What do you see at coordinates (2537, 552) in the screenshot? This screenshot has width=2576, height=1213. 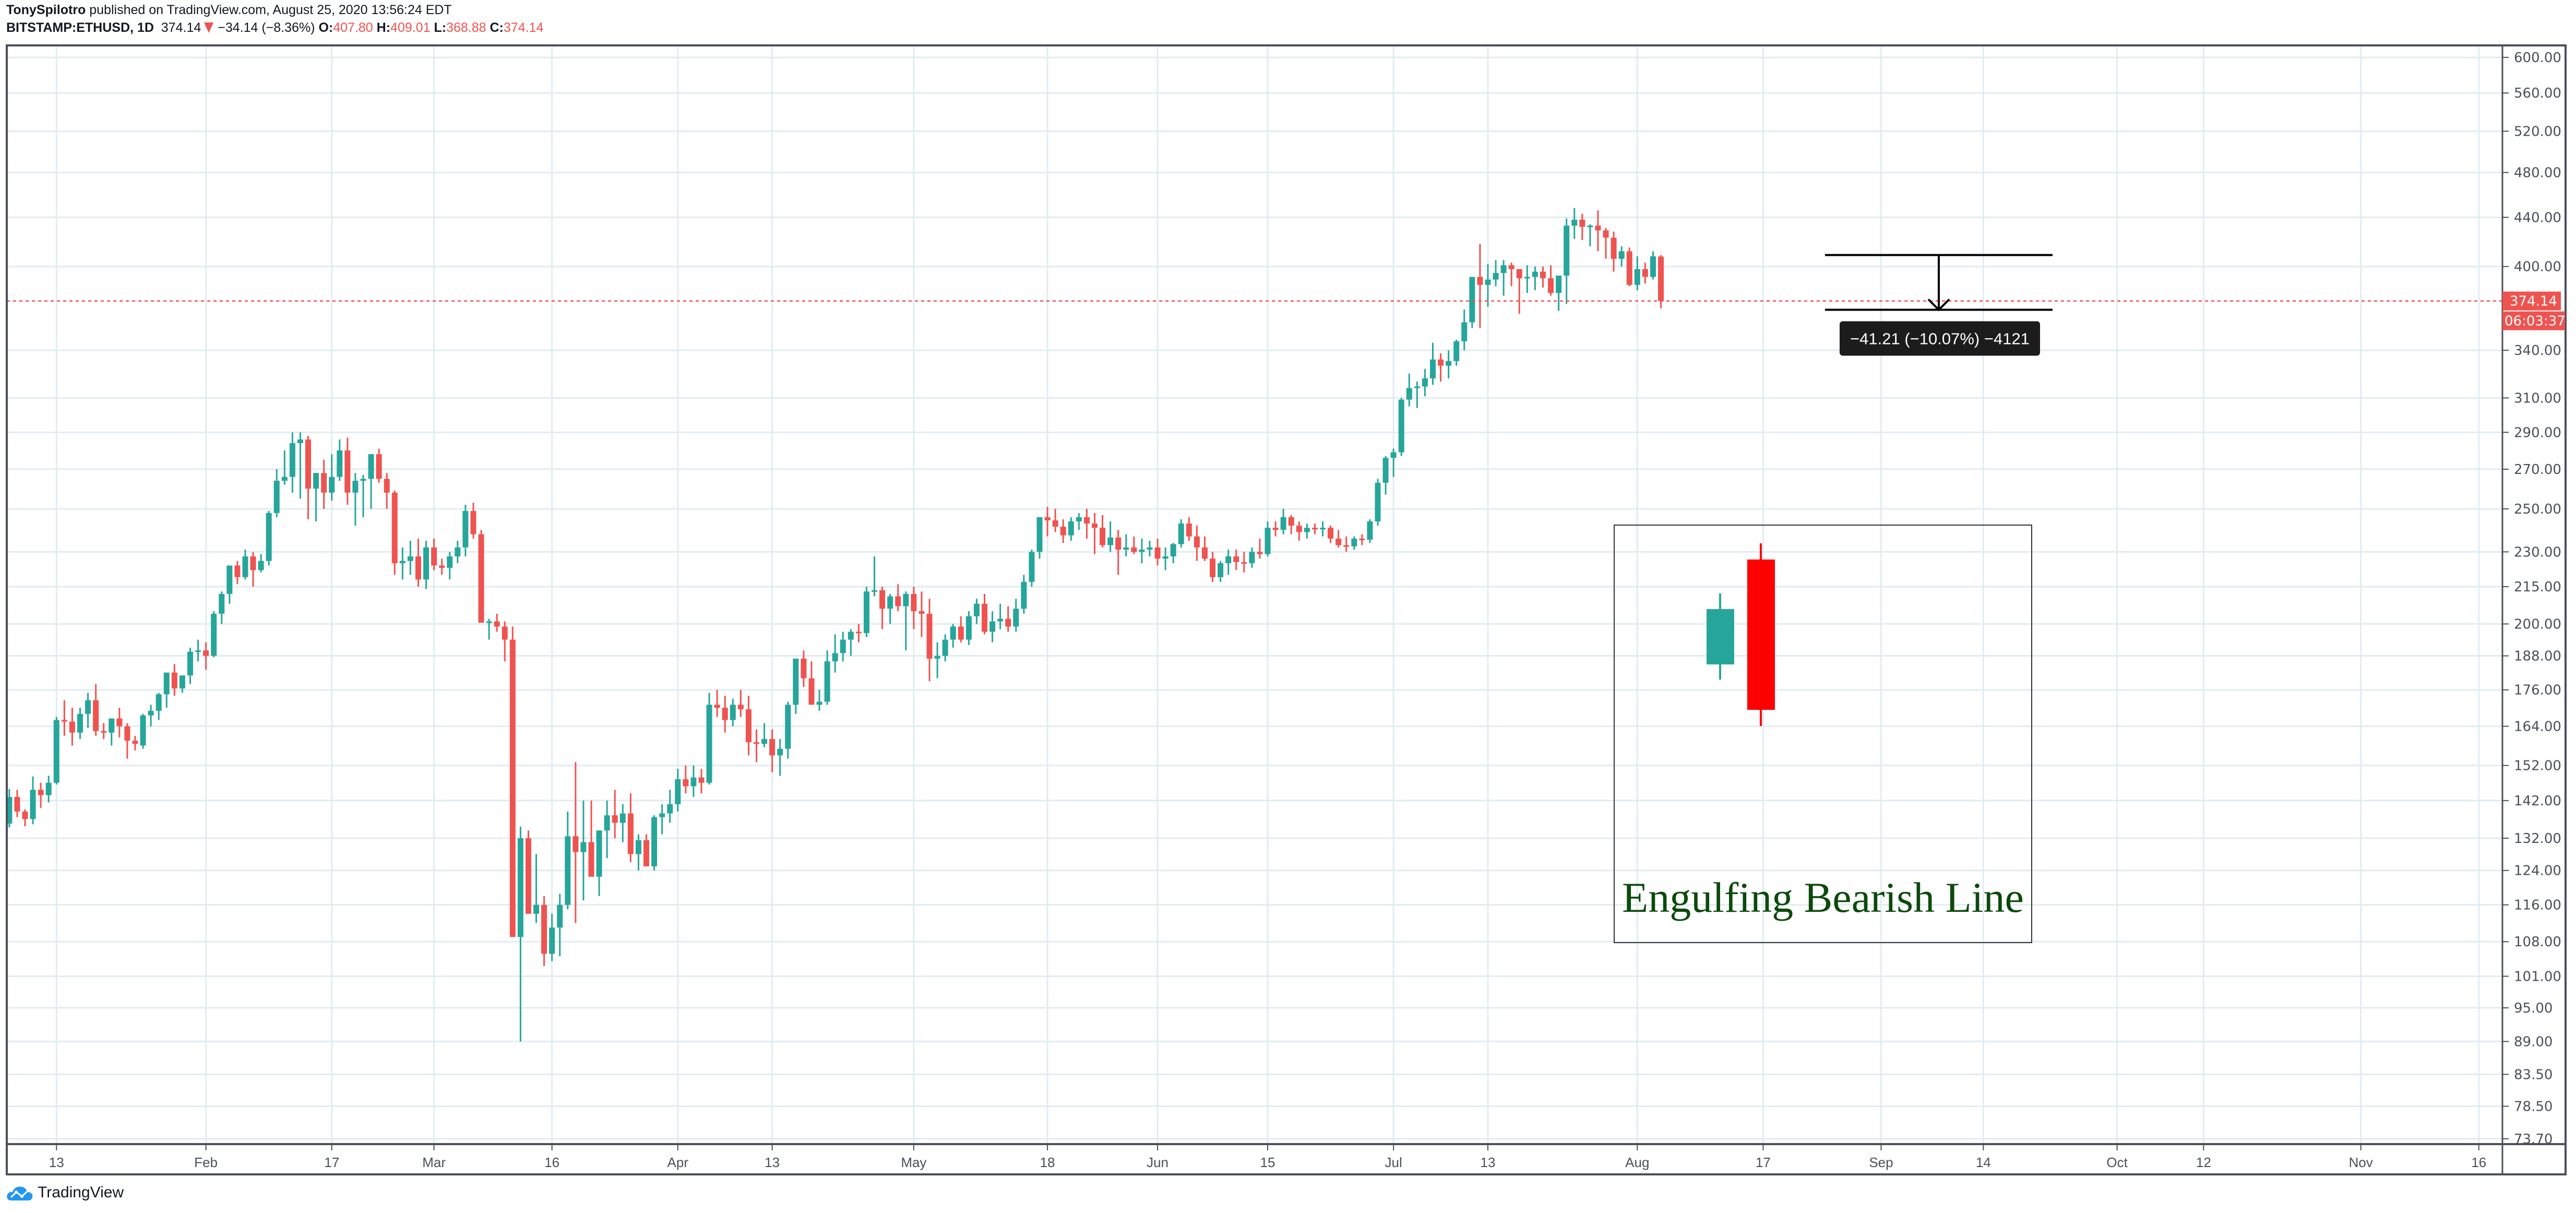 I see `price-tick-label: 230.00` at bounding box center [2537, 552].